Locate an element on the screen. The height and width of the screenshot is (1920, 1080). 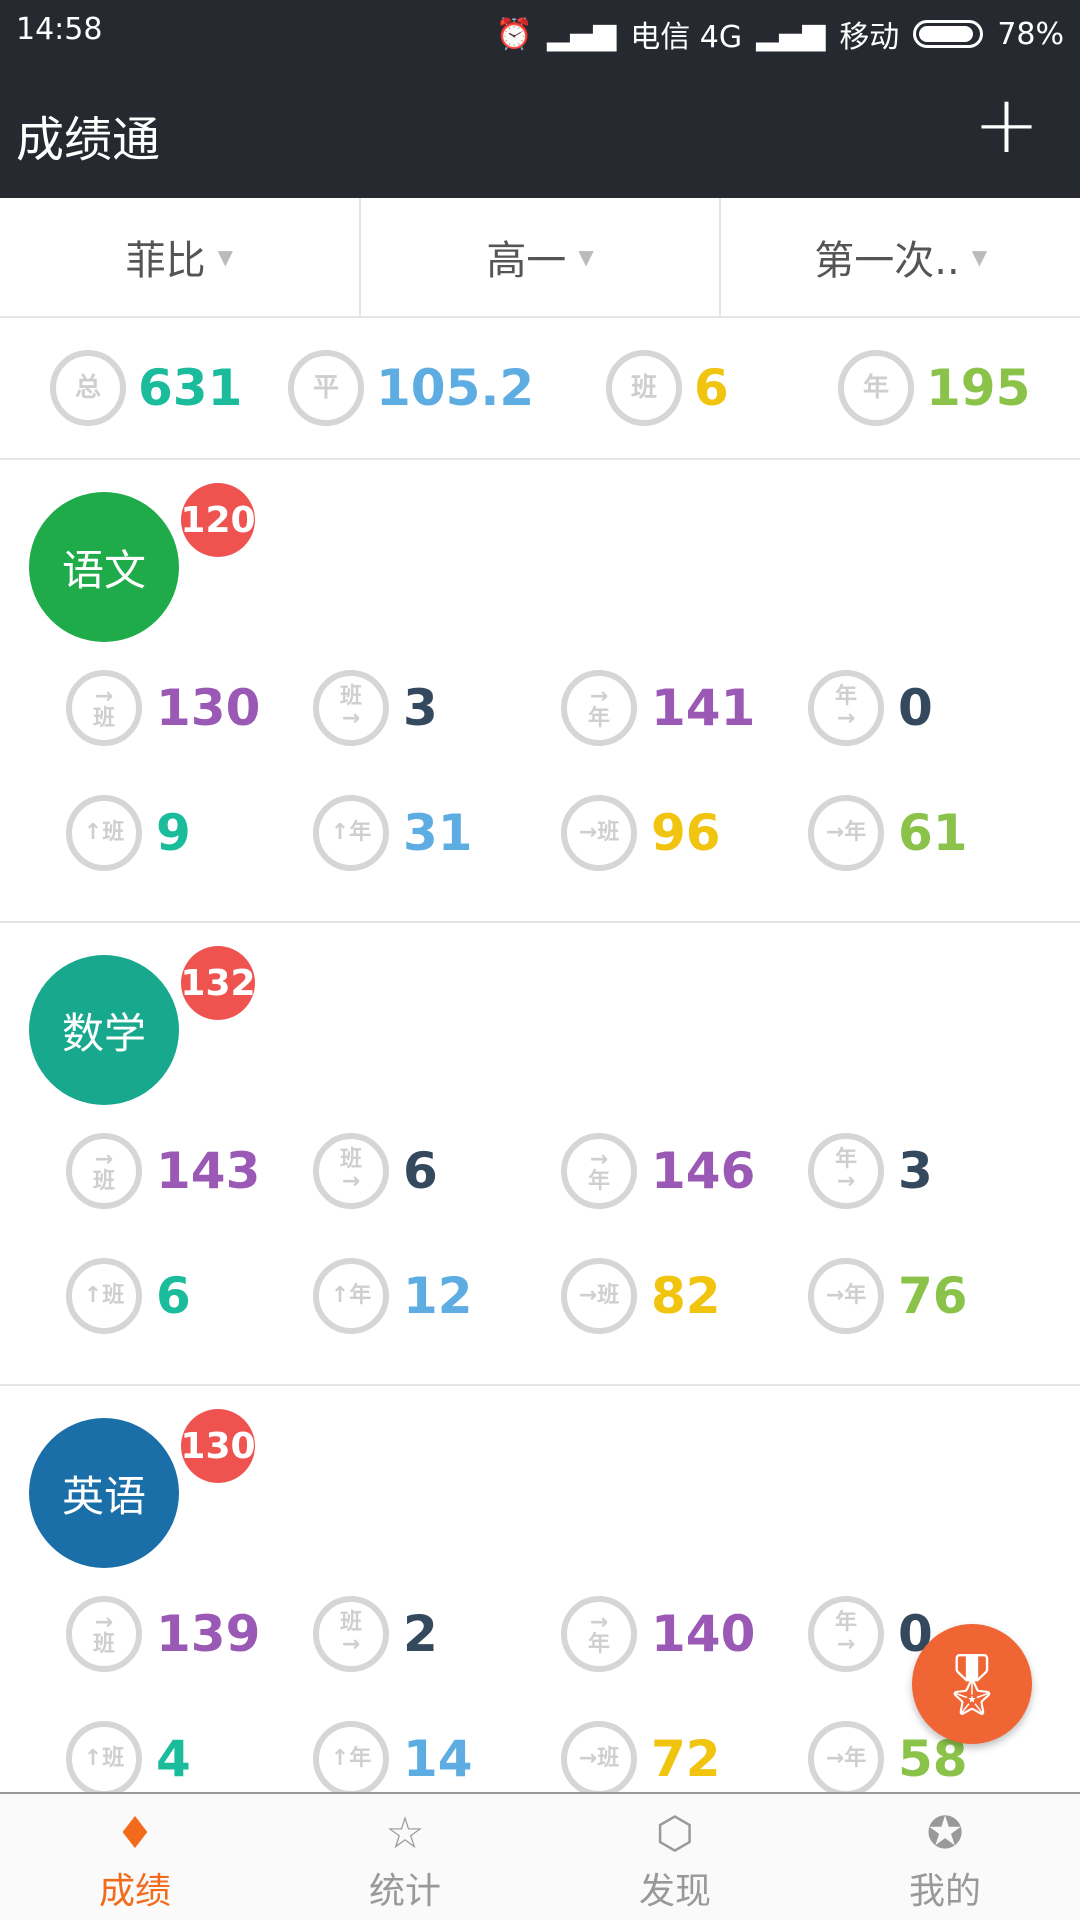
tab-2: ⬡ 发现 is located at coordinates (675, 1857).